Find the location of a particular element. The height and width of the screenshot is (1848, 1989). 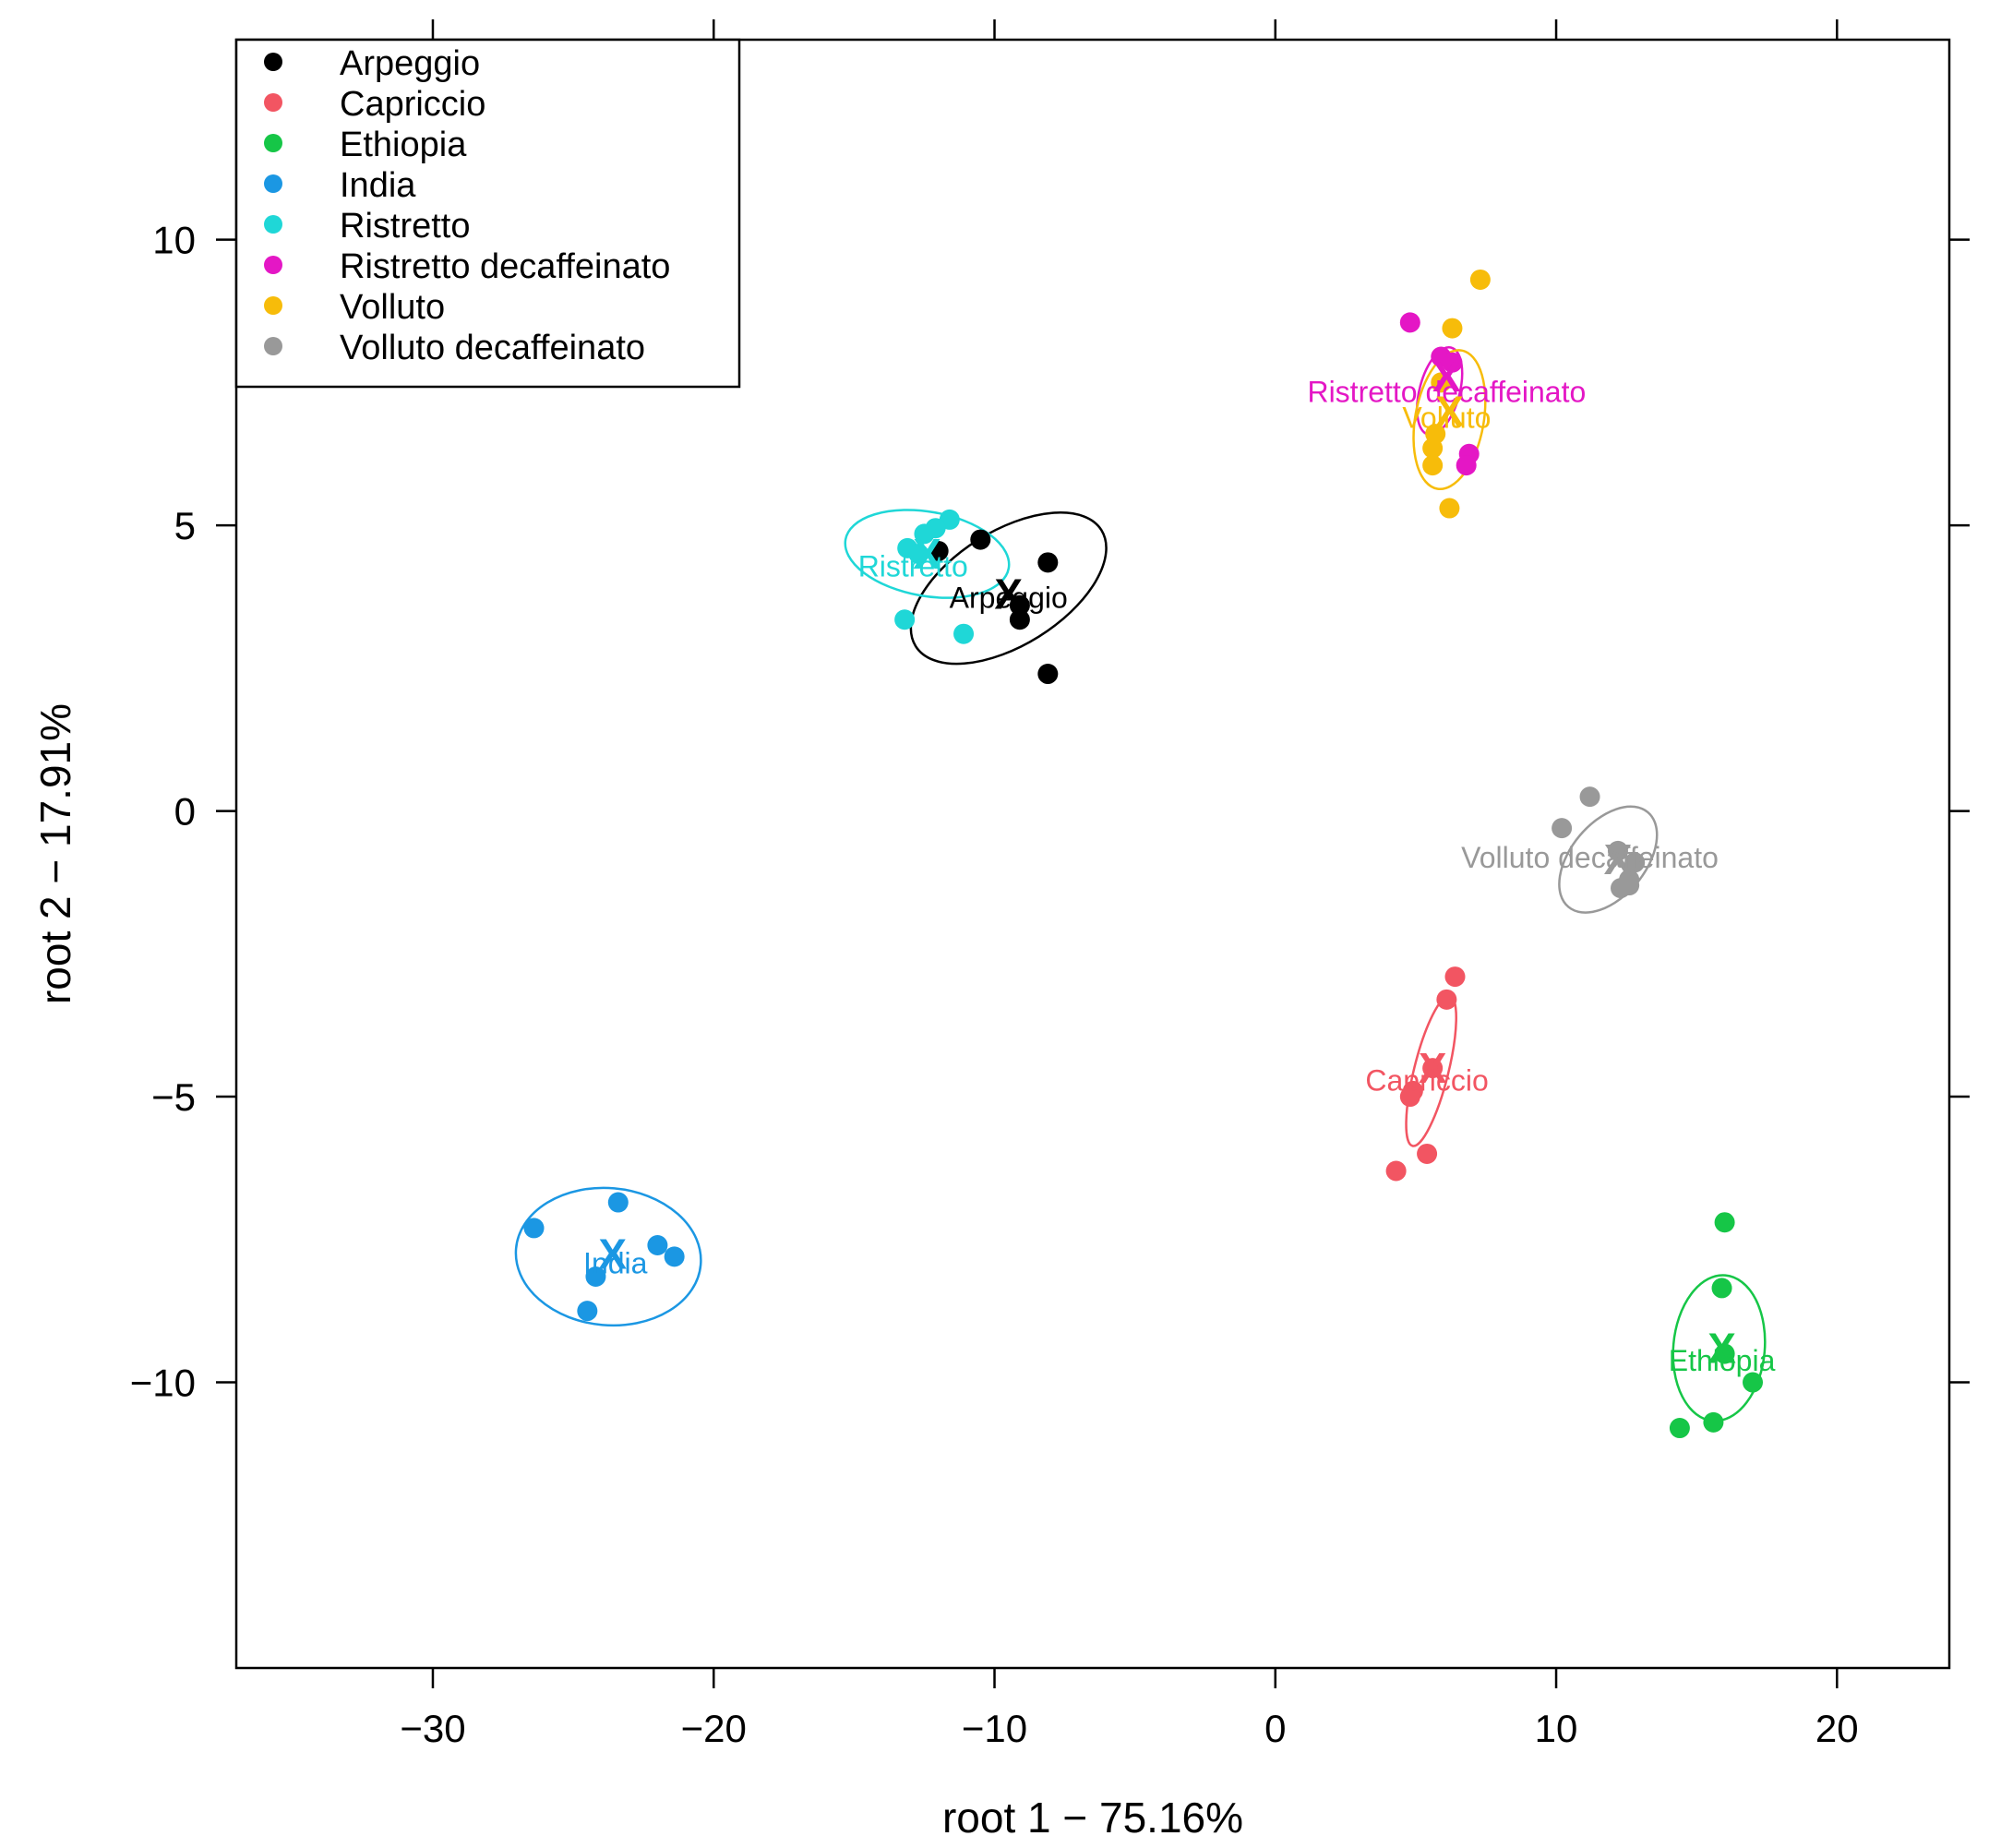

ellipse-india is located at coordinates (608, 1256).